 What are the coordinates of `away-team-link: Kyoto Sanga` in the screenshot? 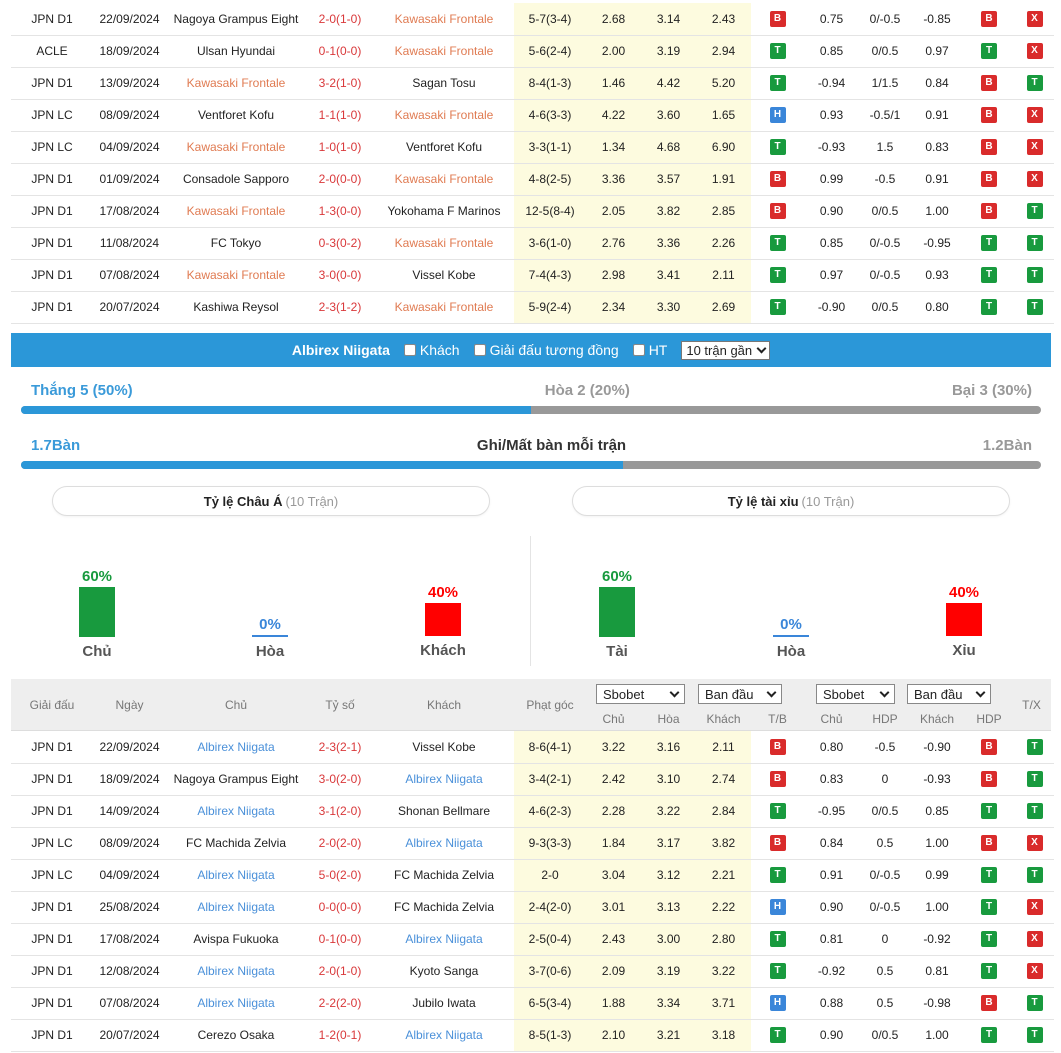 It's located at (444, 971).